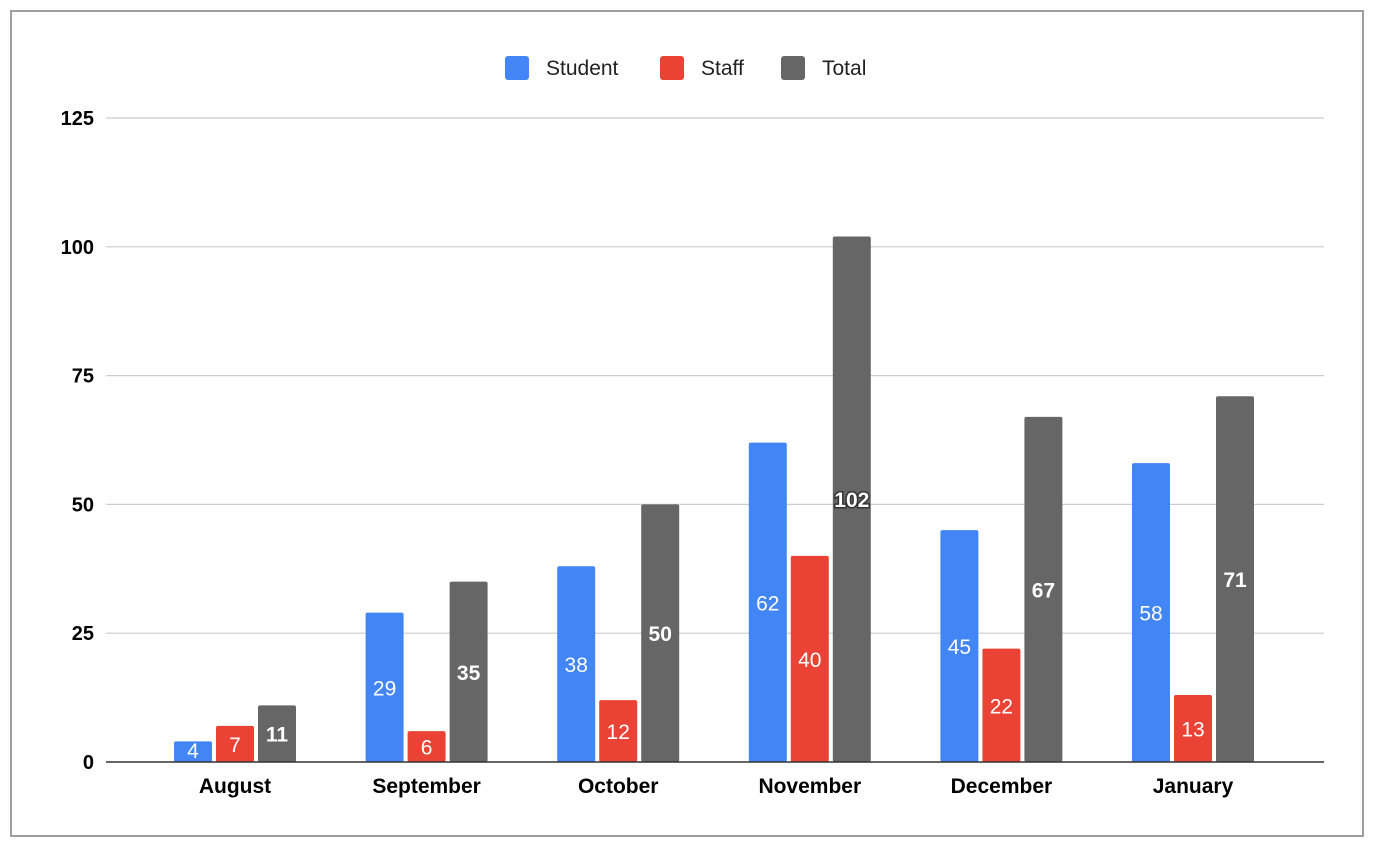 This screenshot has width=1380, height=850. Describe the element at coordinates (809, 786) in the screenshot. I see `x-tick-label-november: November` at that location.